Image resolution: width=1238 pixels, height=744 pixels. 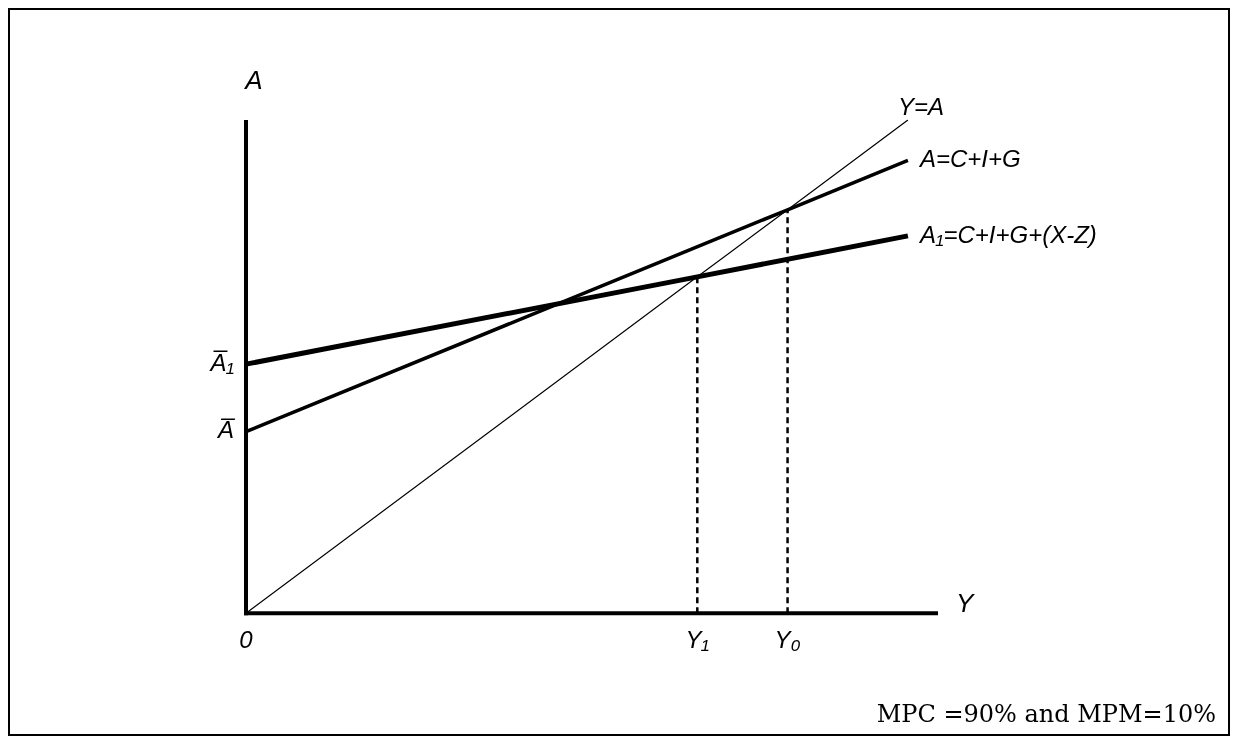 I want to click on series-label: A₁=C+I+G+(X-Z), so click(x=1007, y=234).